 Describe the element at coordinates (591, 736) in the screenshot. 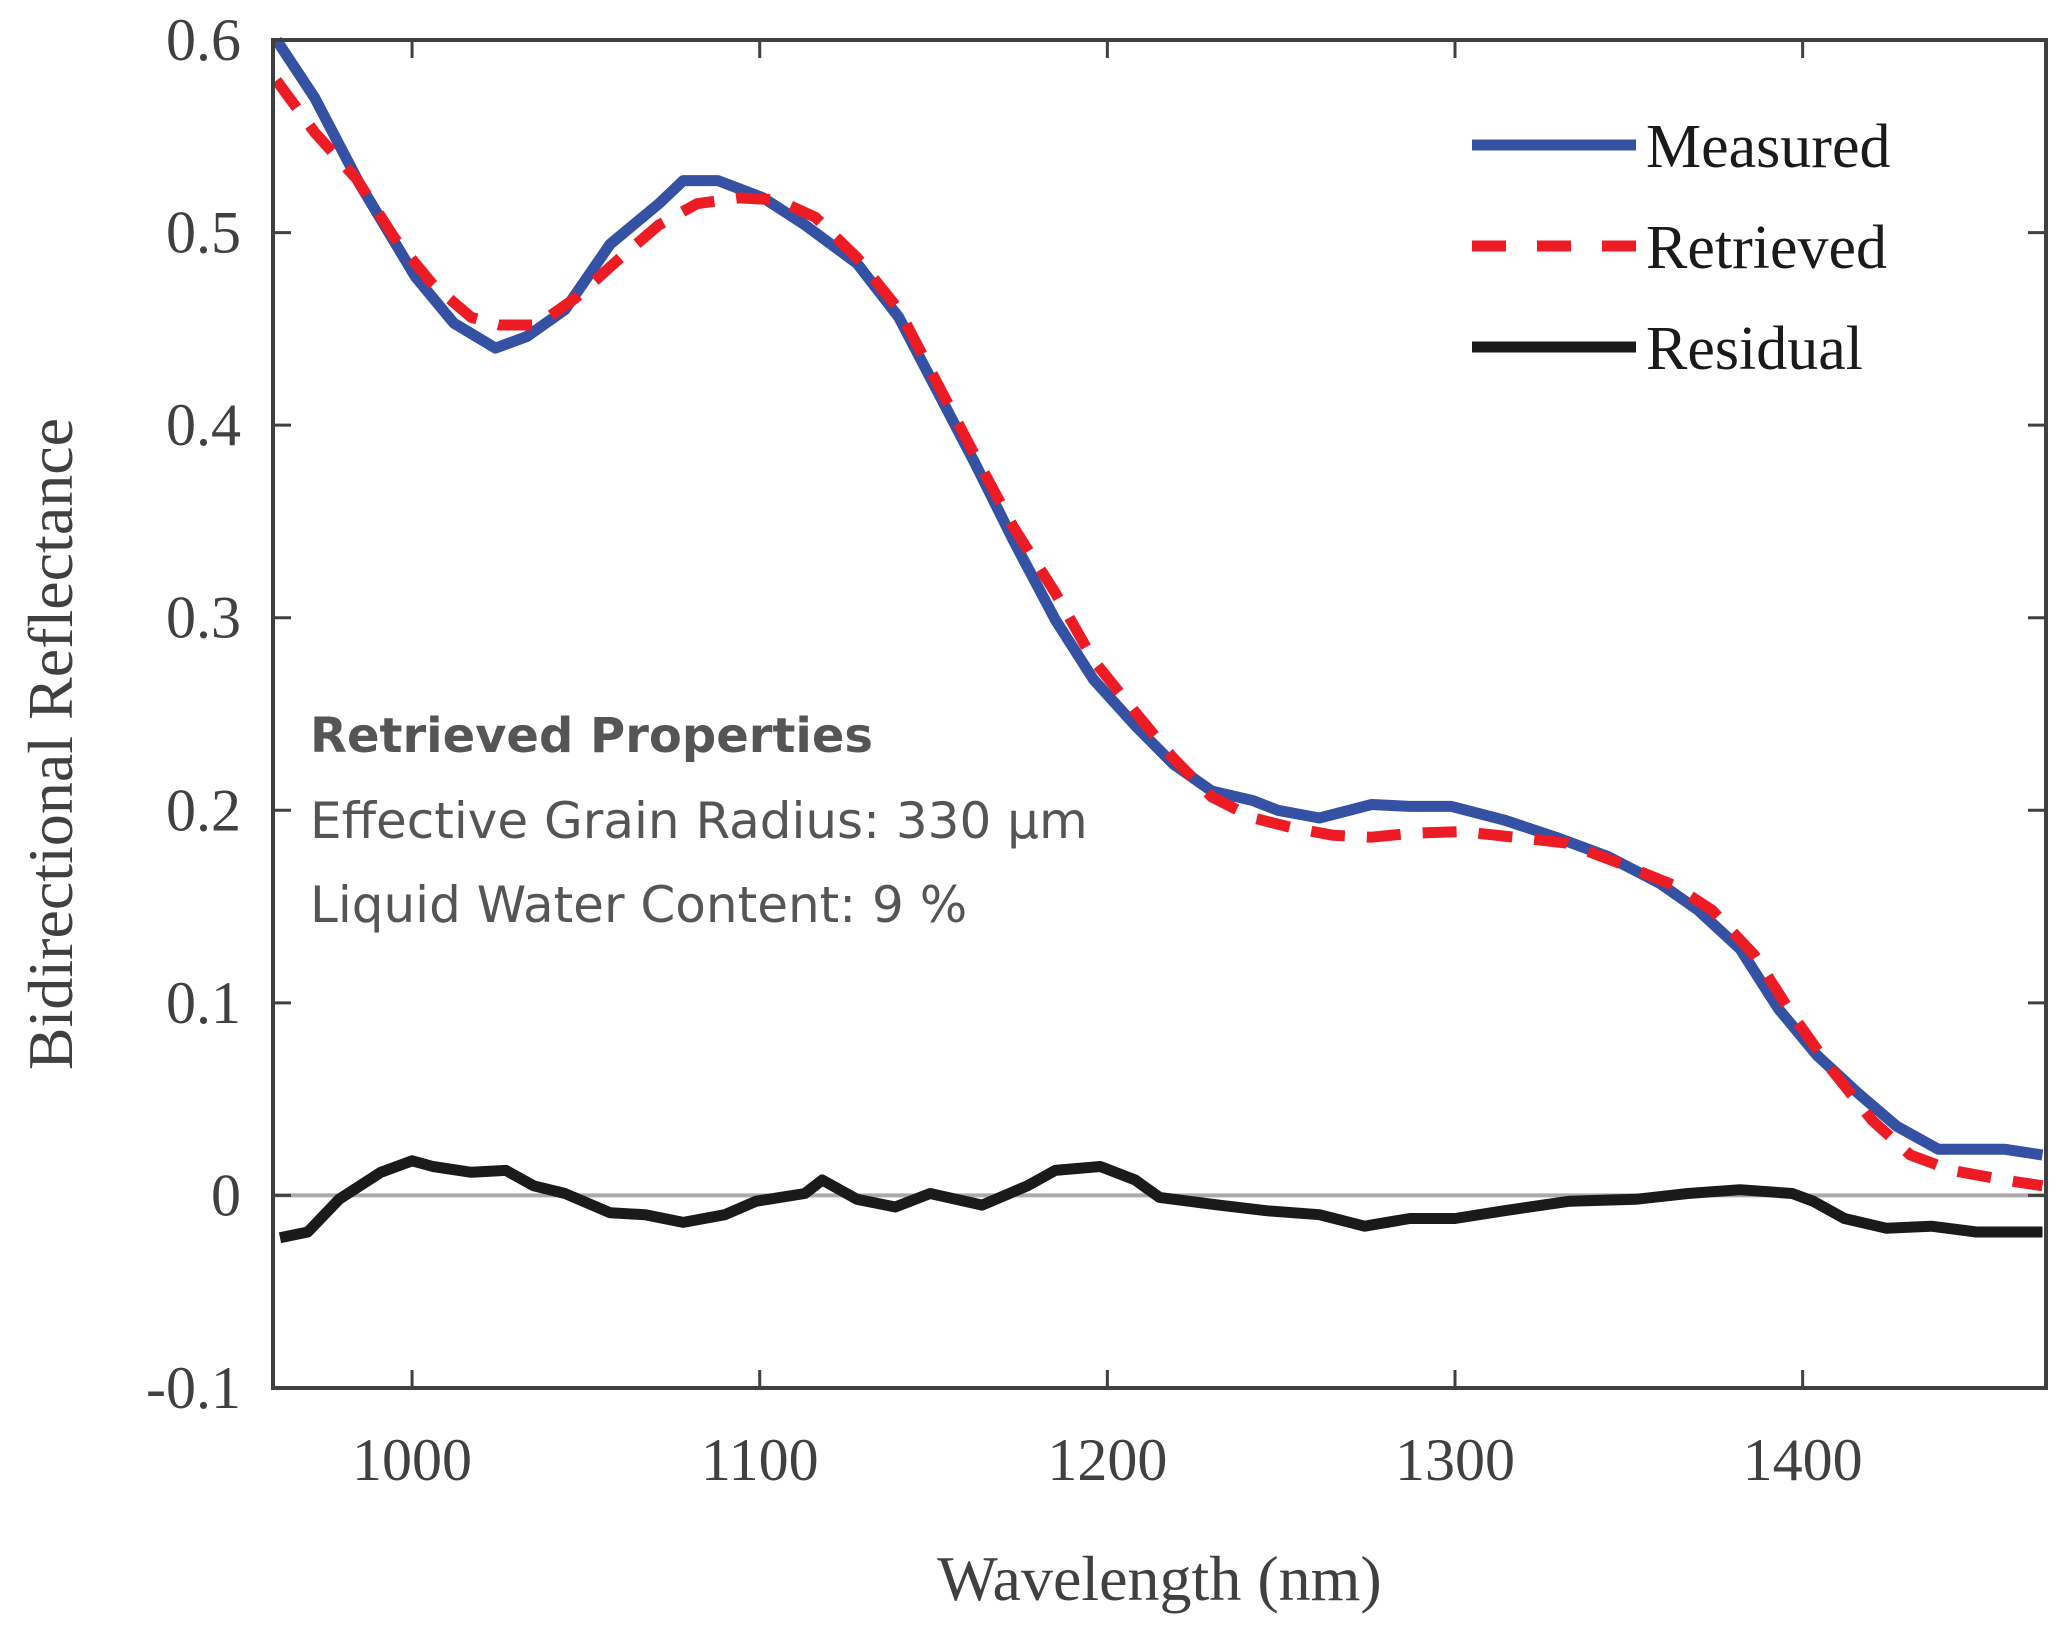

I see `annotation-title: Retrieved Properties` at that location.